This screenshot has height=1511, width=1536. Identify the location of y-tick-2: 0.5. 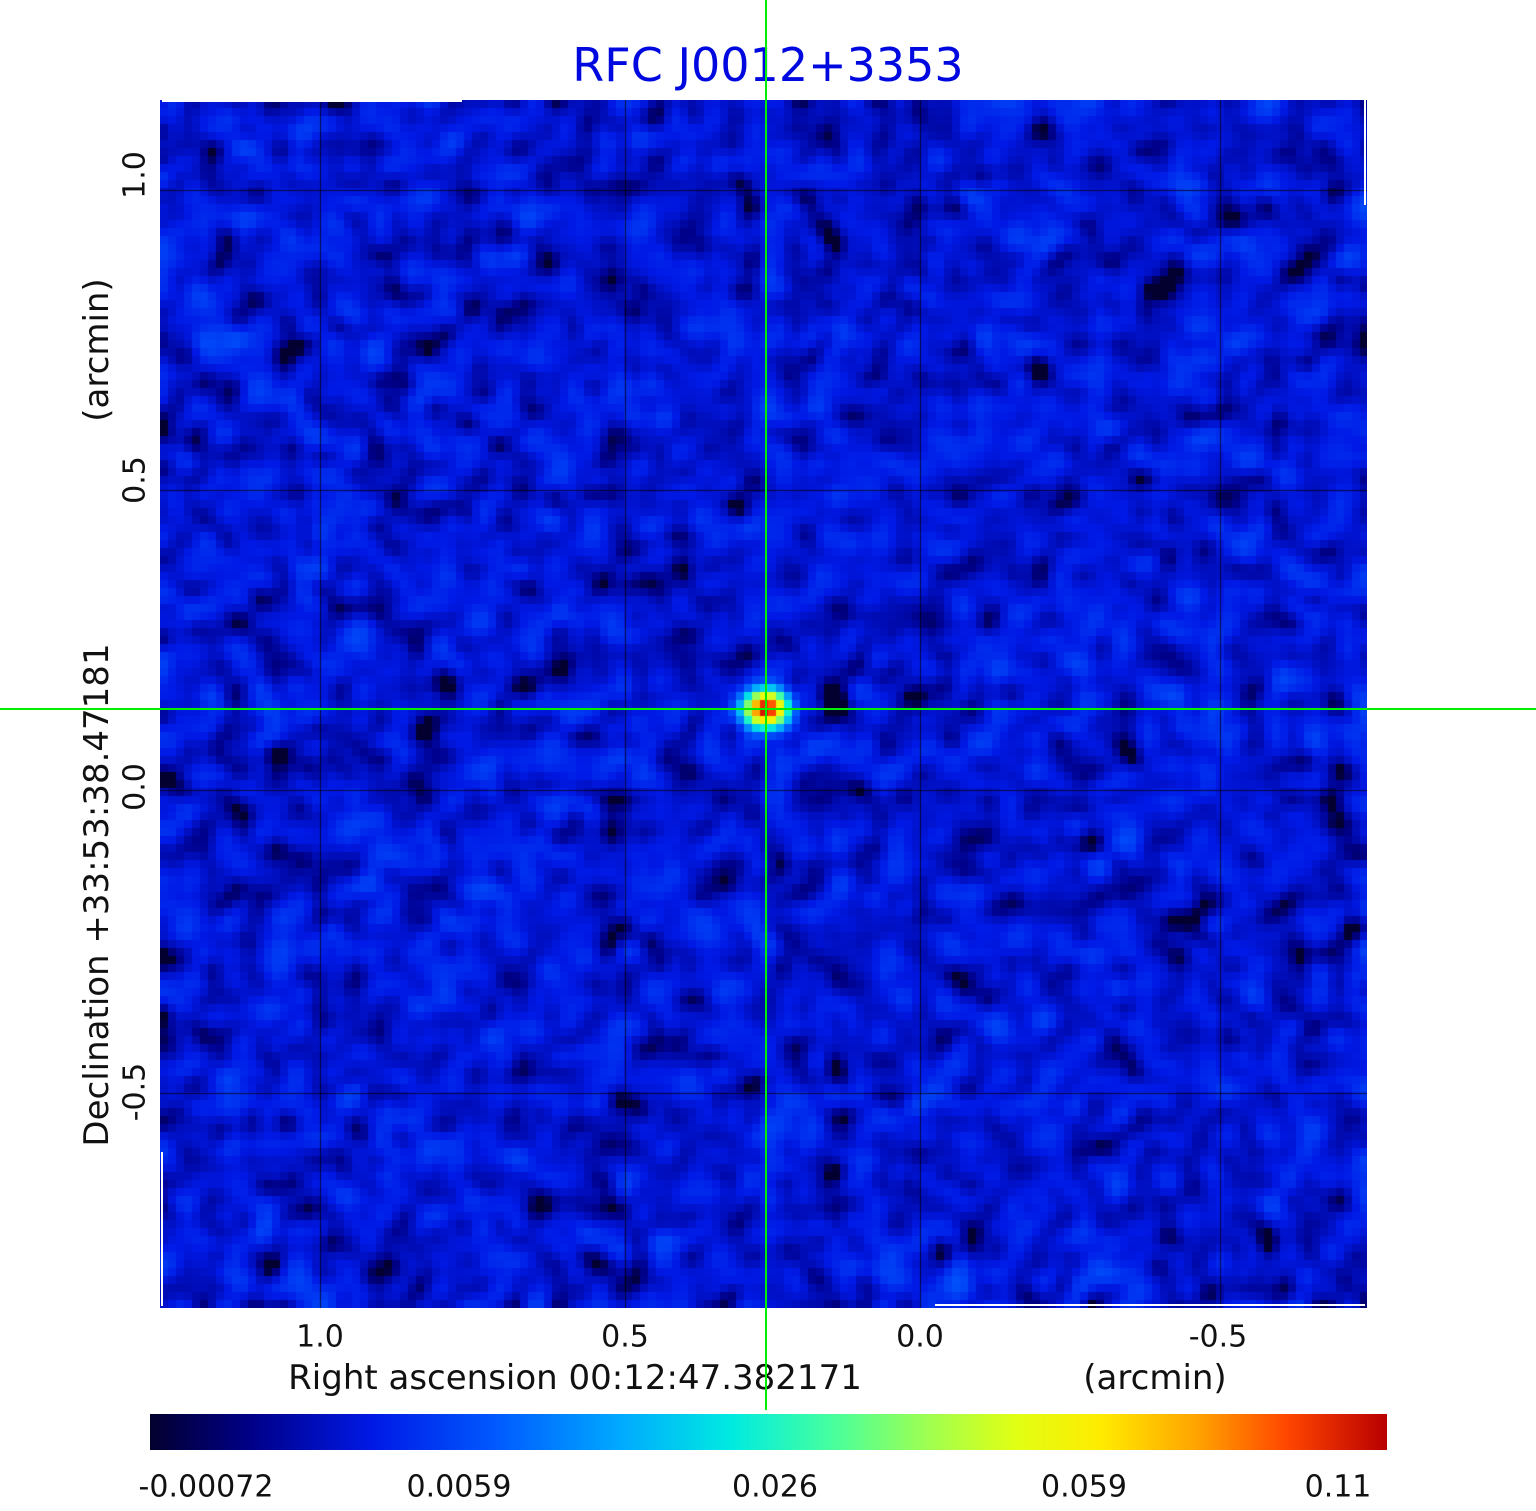
(135, 480).